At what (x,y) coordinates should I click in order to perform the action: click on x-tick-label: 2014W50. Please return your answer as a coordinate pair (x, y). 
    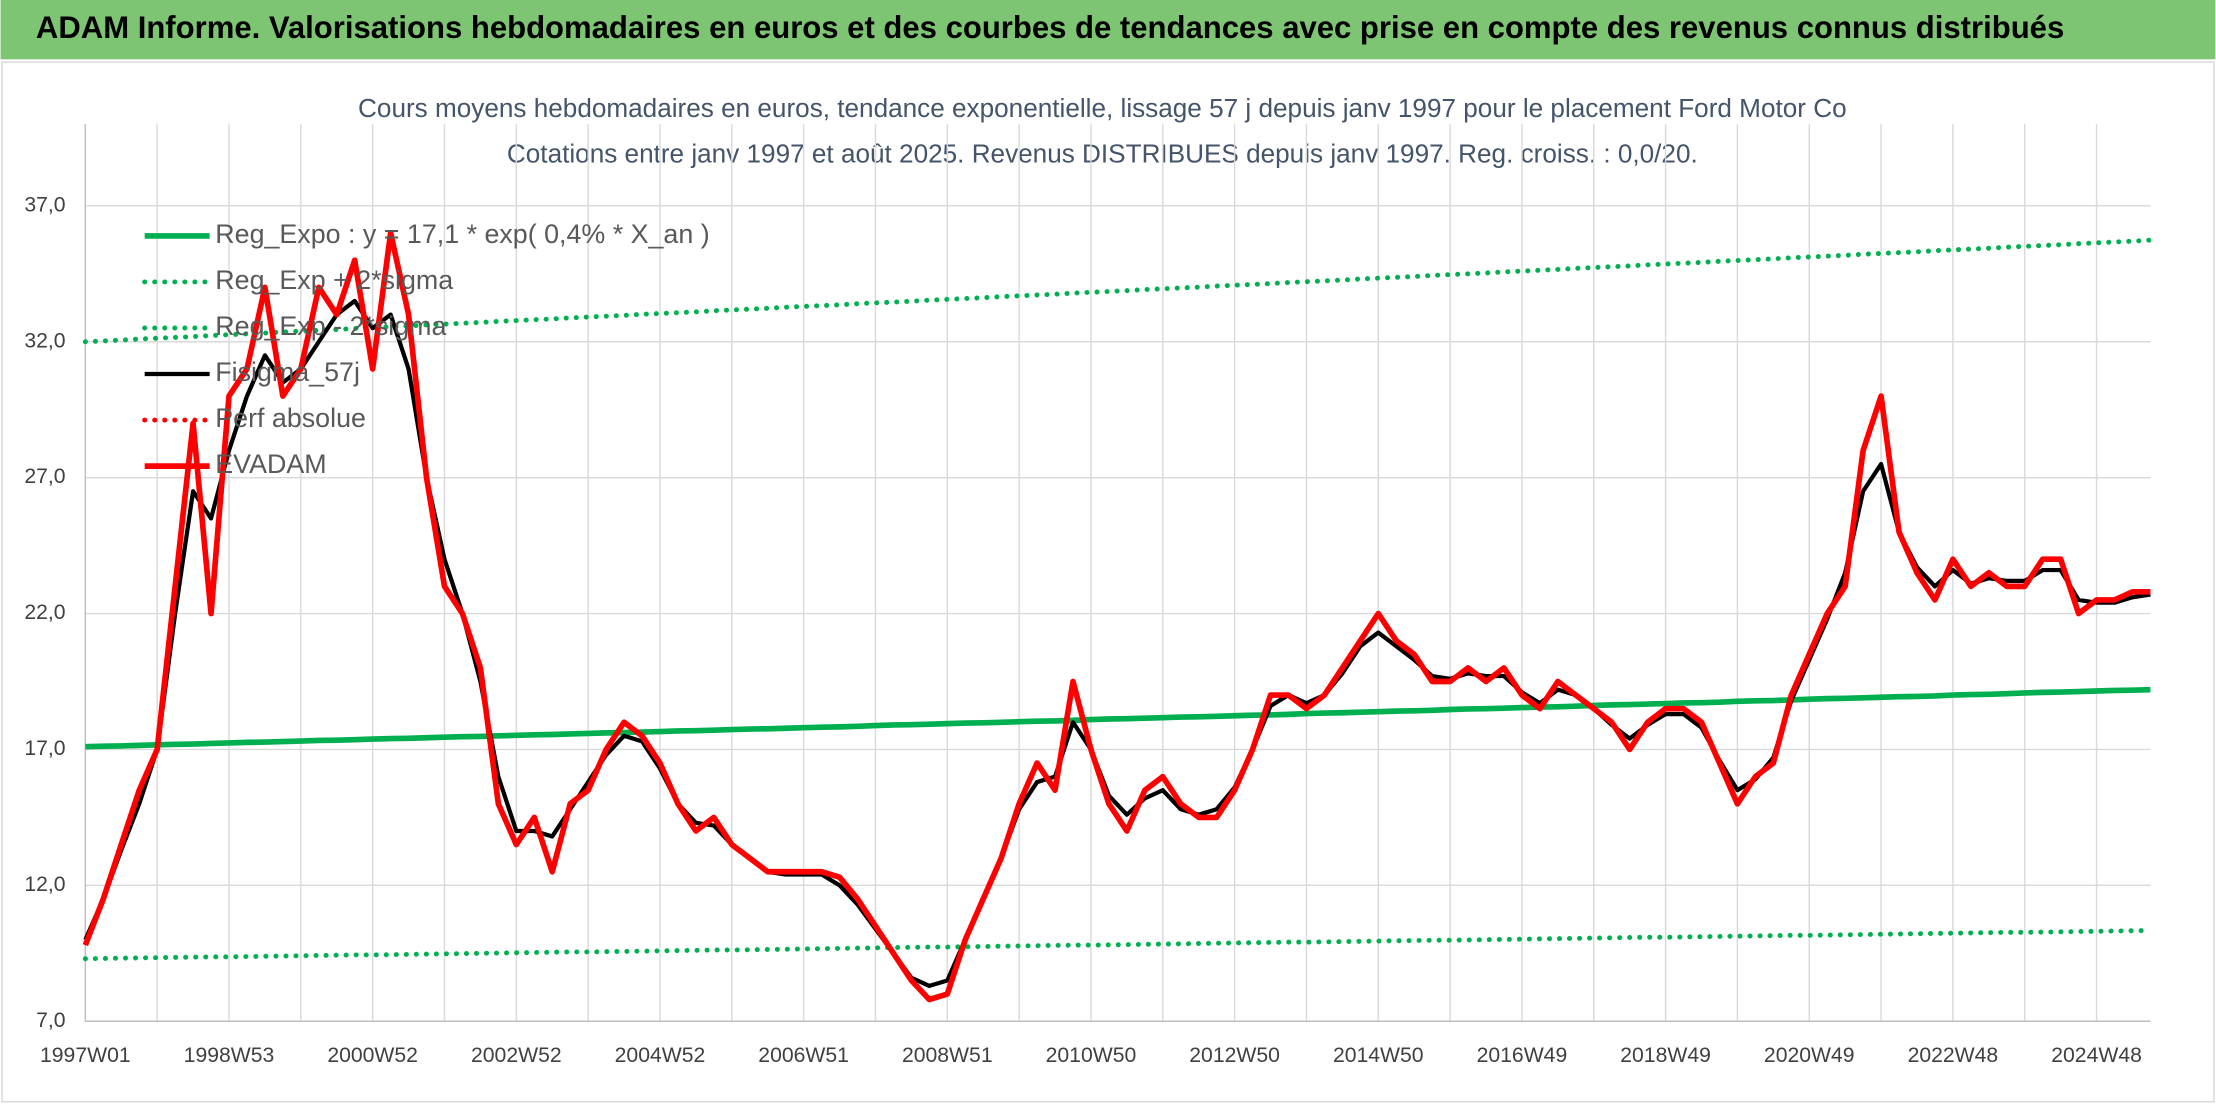
    Looking at the image, I should click on (1378, 1055).